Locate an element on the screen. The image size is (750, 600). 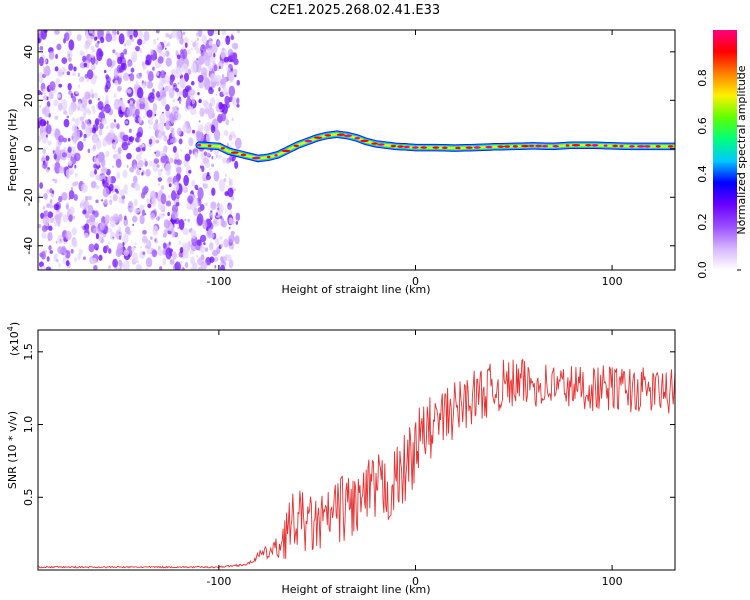
spectrogram-x-label: Height of straight line (km) is located at coordinates (355, 289).